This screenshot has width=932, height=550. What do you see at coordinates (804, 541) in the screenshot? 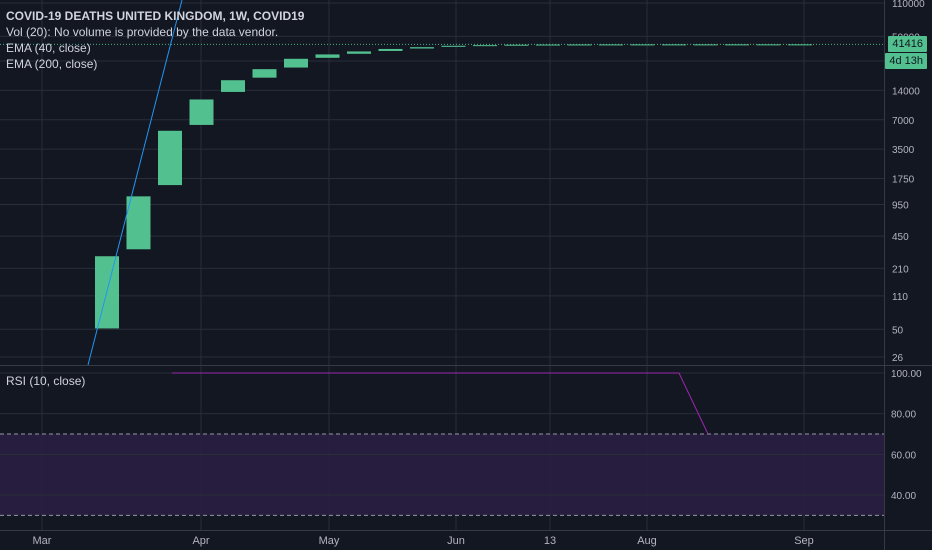
I see `time-tick-label: Sep` at bounding box center [804, 541].